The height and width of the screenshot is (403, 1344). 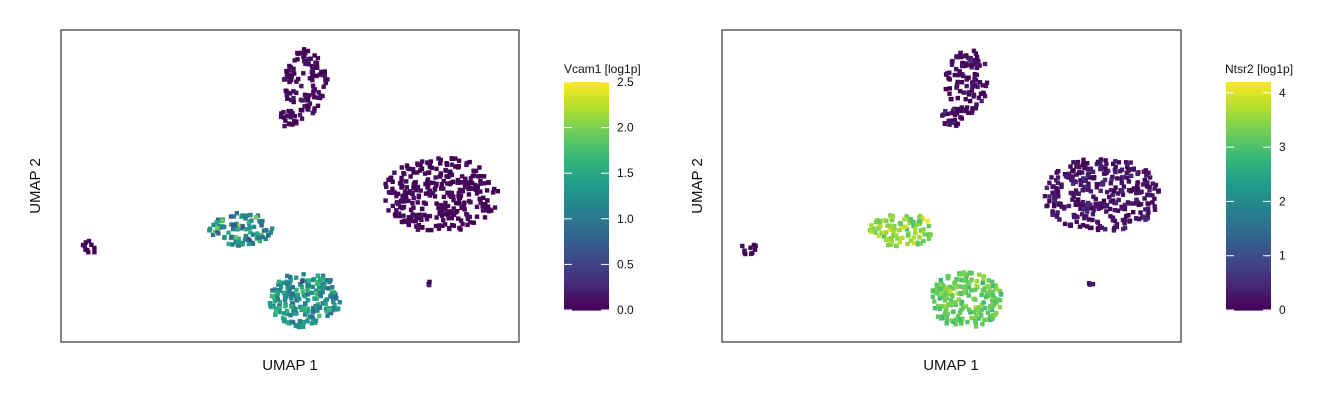 What do you see at coordinates (35, 186) in the screenshot?
I see `y-axis-title: UMAP 2` at bounding box center [35, 186].